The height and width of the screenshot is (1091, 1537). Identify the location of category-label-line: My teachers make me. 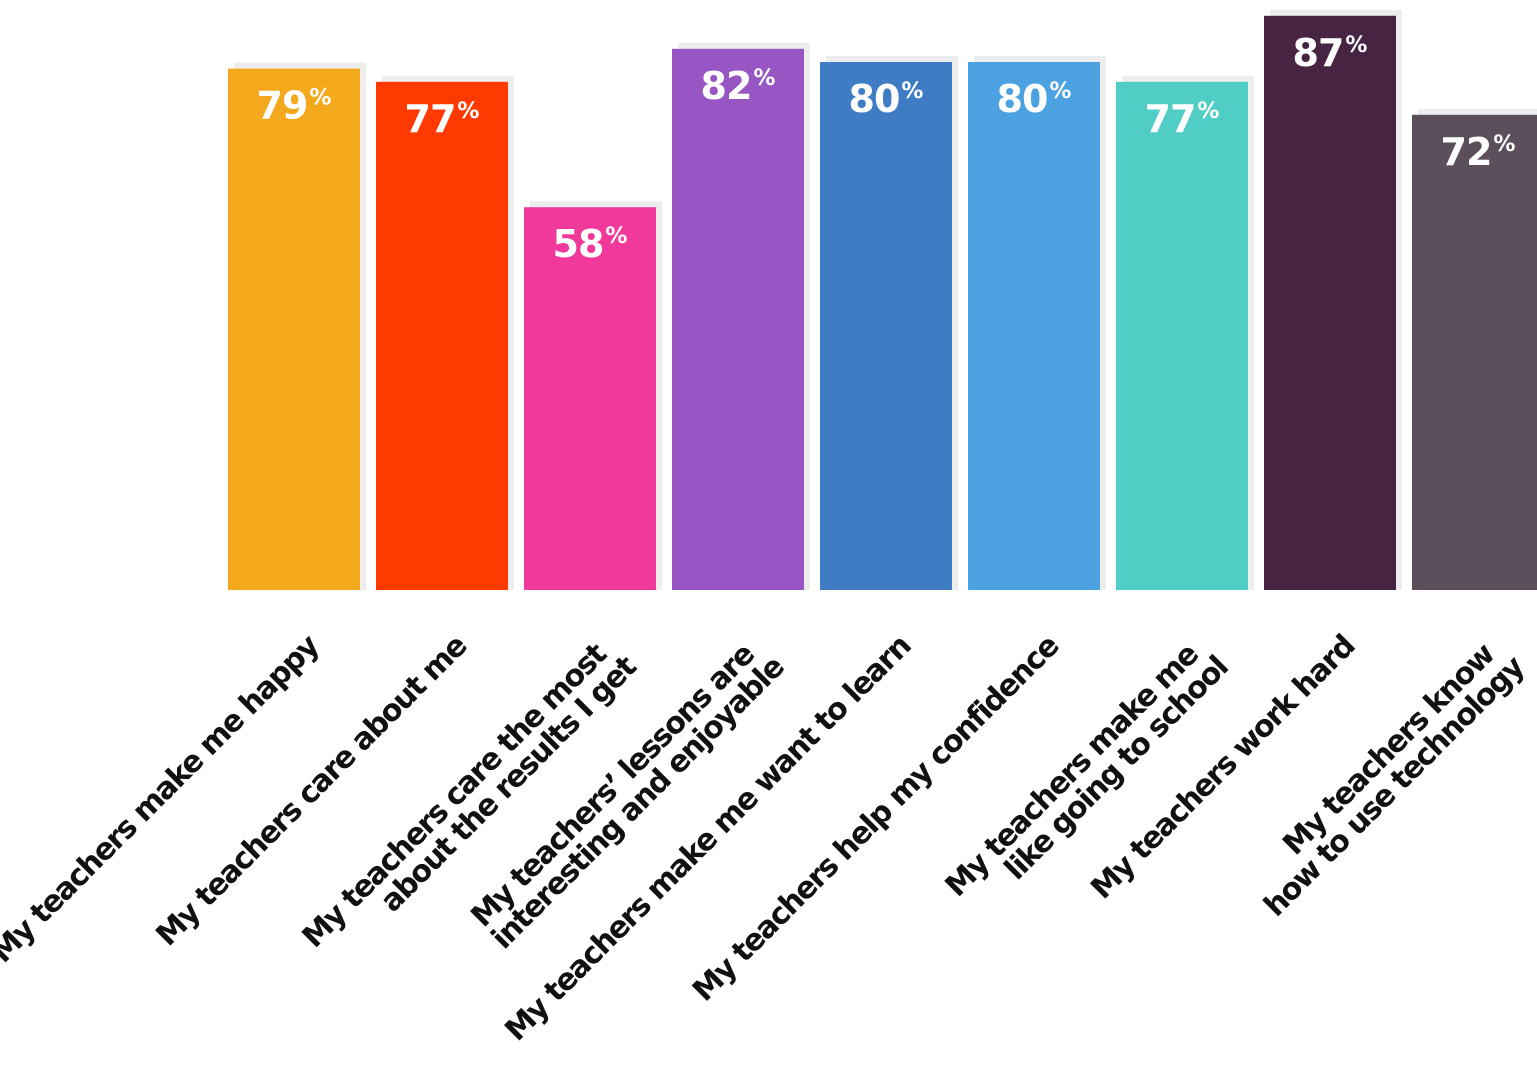
(1072, 770).